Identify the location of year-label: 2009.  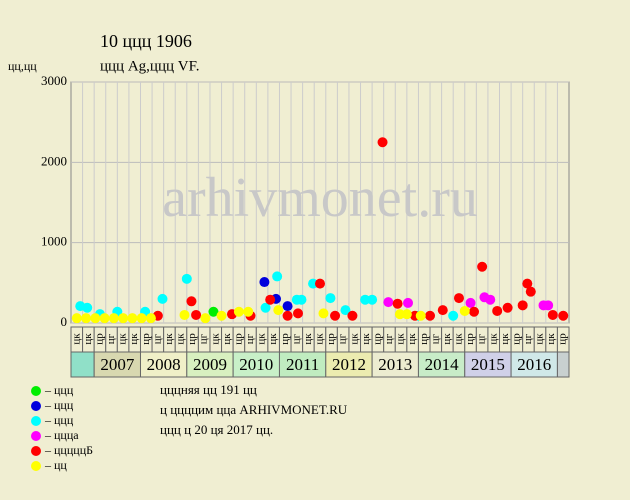
(210, 364).